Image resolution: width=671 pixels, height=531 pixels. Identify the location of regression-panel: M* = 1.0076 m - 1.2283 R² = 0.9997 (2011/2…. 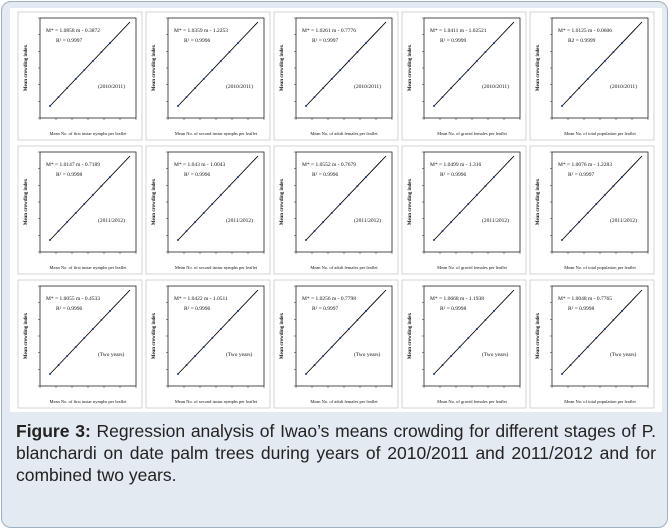
(592, 210).